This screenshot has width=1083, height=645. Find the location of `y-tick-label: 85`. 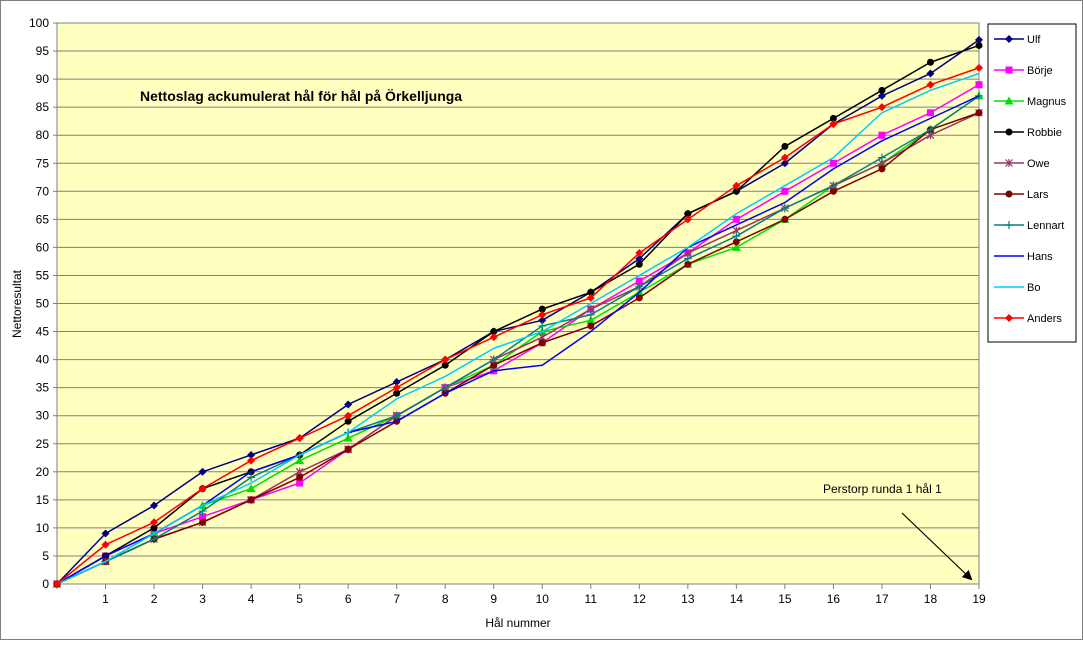

y-tick-label: 85 is located at coordinates (43, 107).